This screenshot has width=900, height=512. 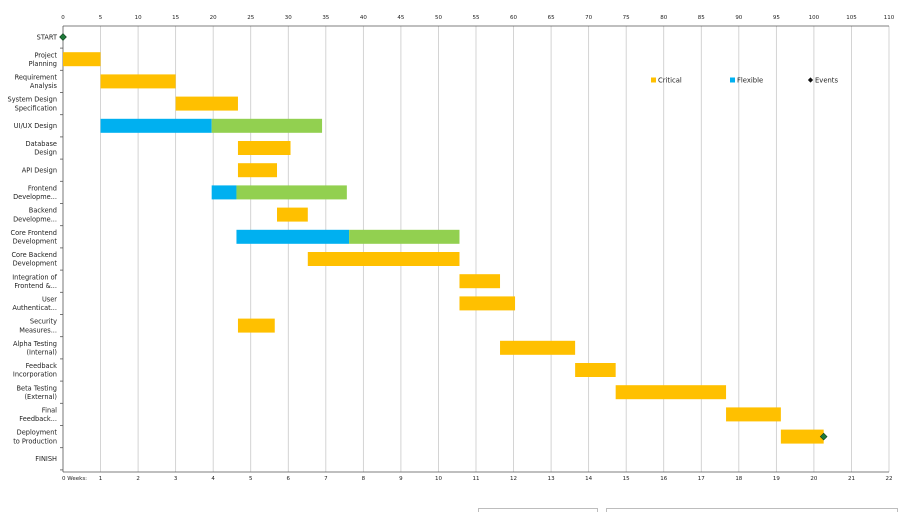 I want to click on task-label: UI/UX Design, so click(x=35, y=126).